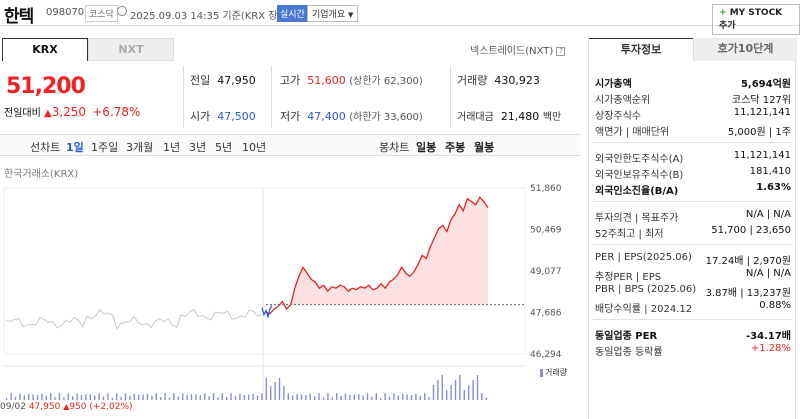 This screenshot has width=800, height=419. What do you see at coordinates (105, 147) in the screenshot?
I see `period-1w: 1주일` at bounding box center [105, 147].